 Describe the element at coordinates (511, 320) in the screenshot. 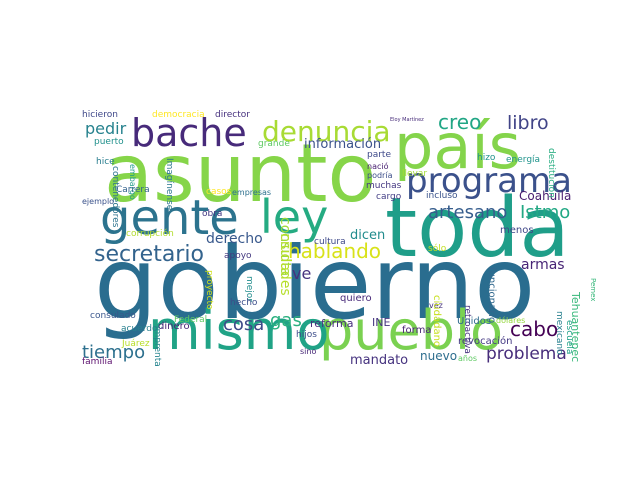

I see `word-dolares: dólares` at that location.